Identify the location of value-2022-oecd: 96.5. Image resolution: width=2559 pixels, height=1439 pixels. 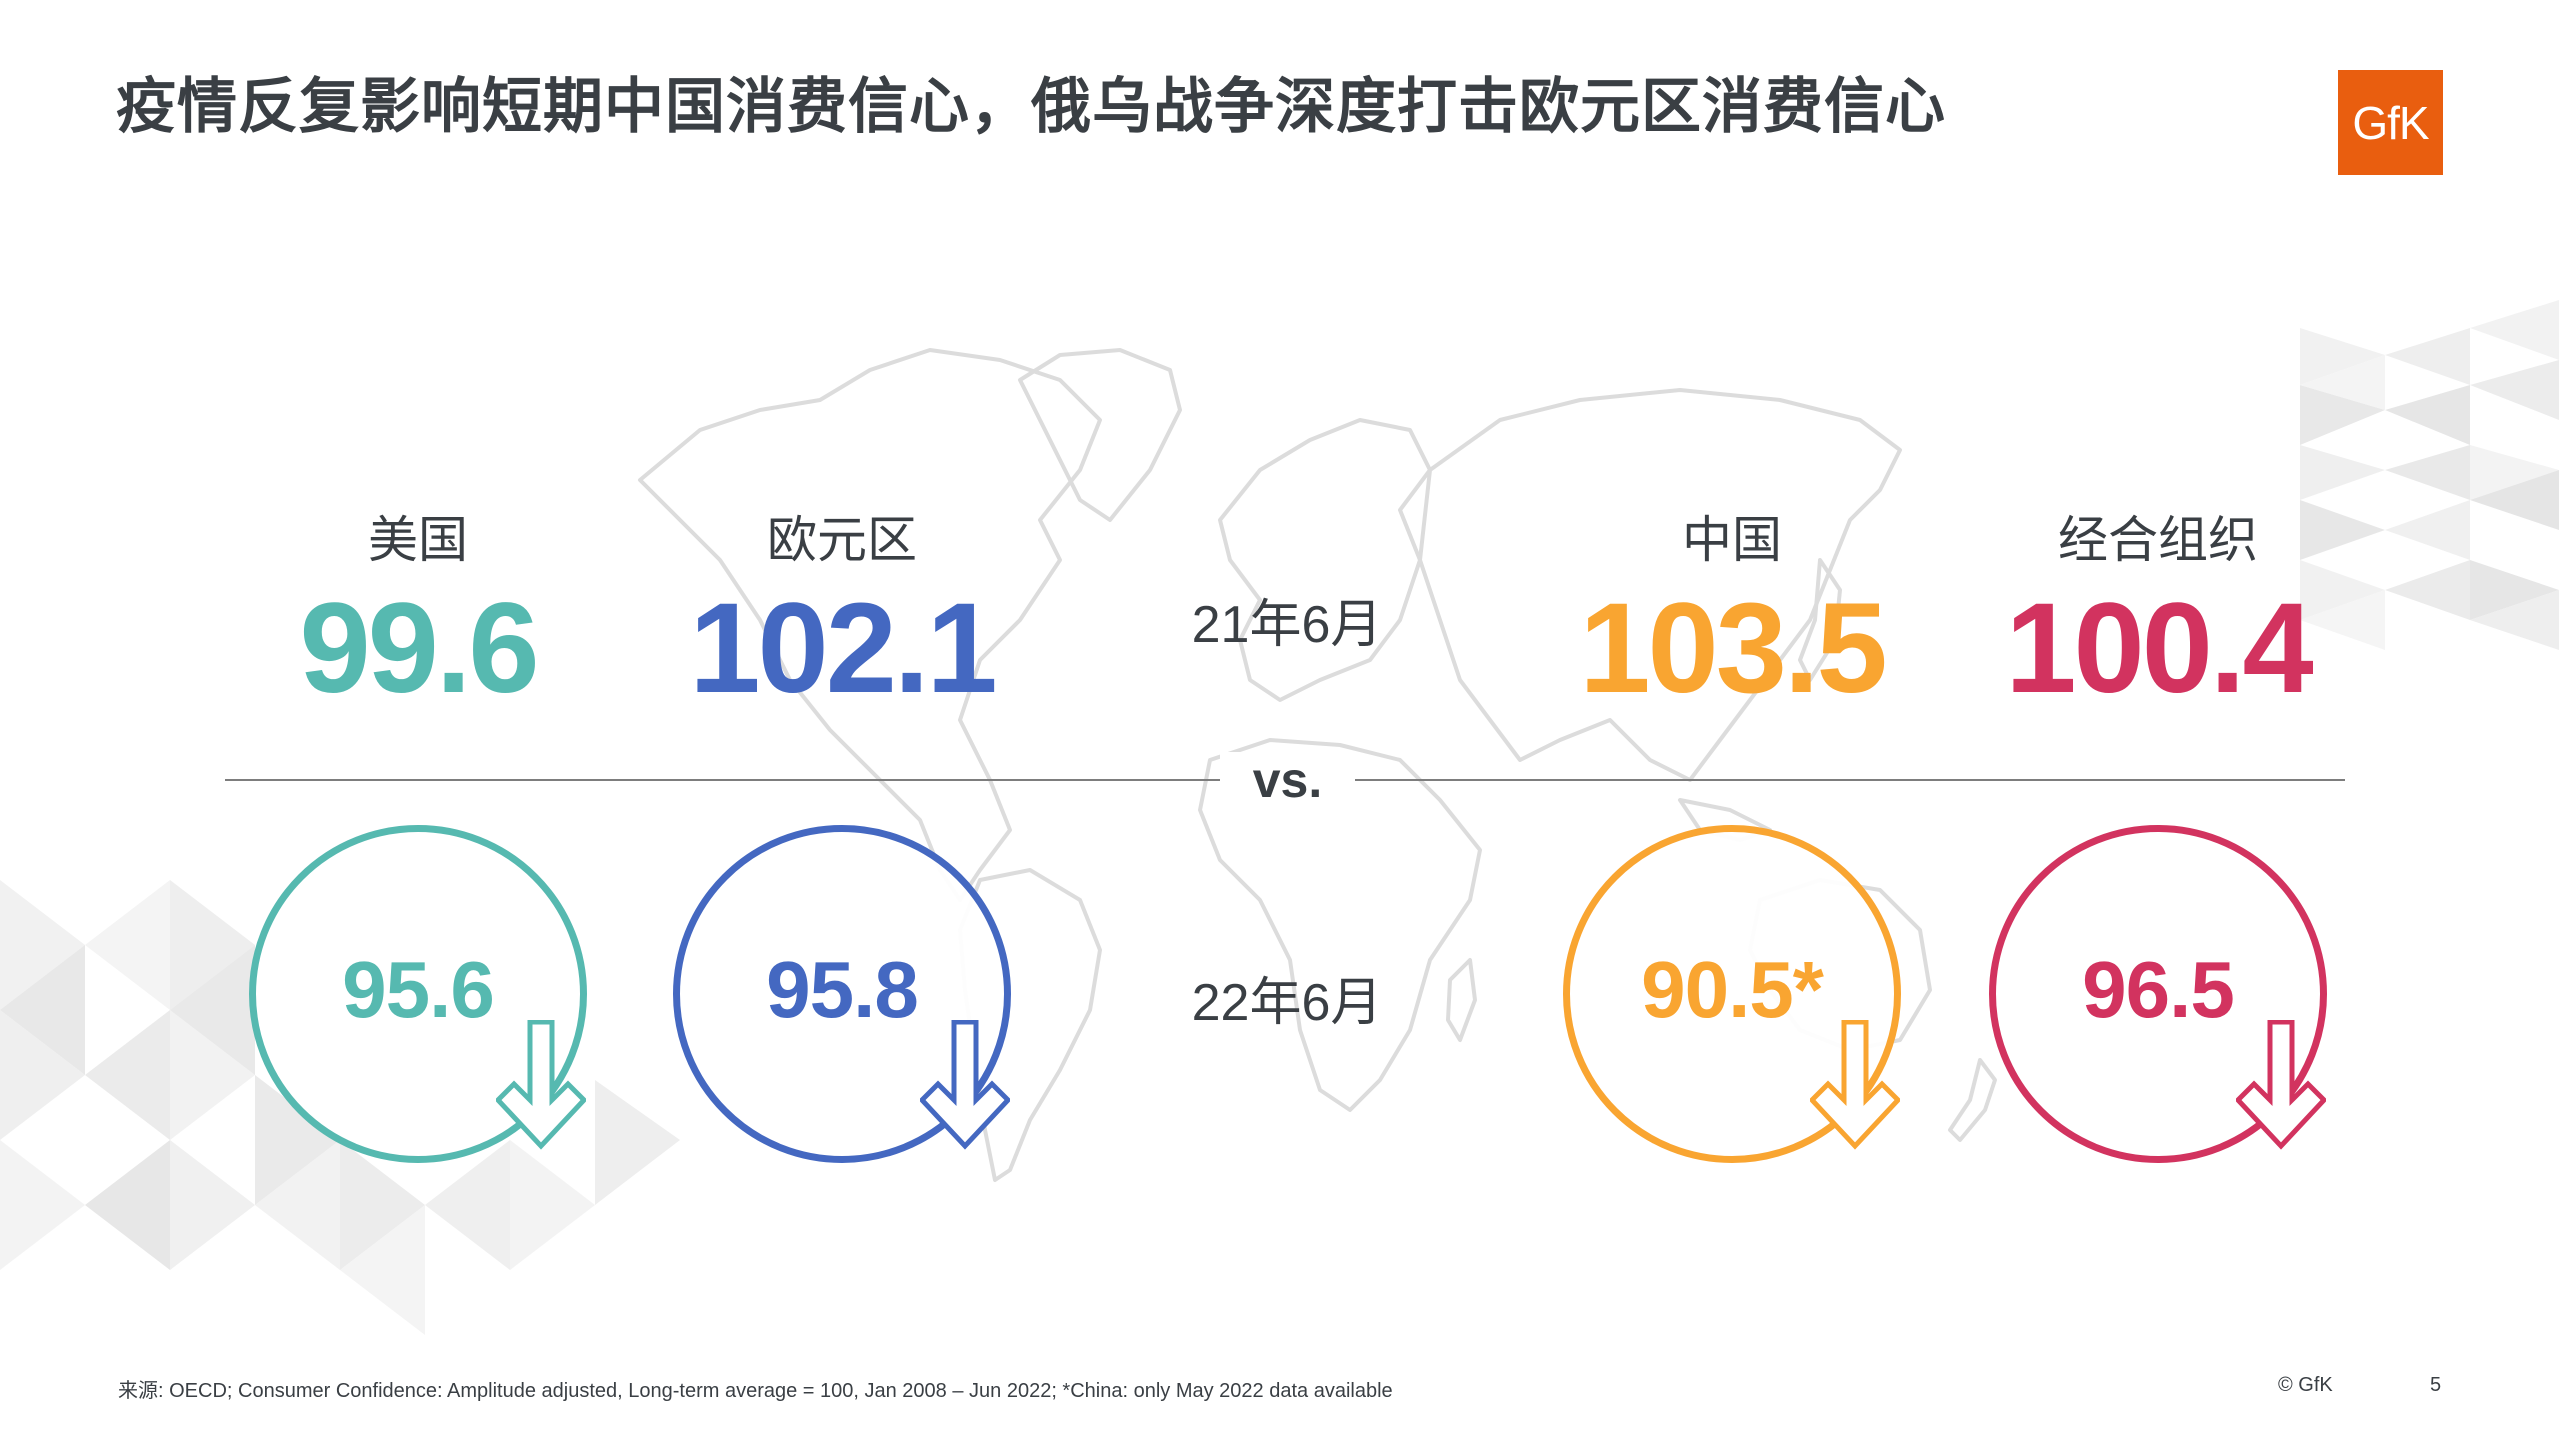
(2158, 989).